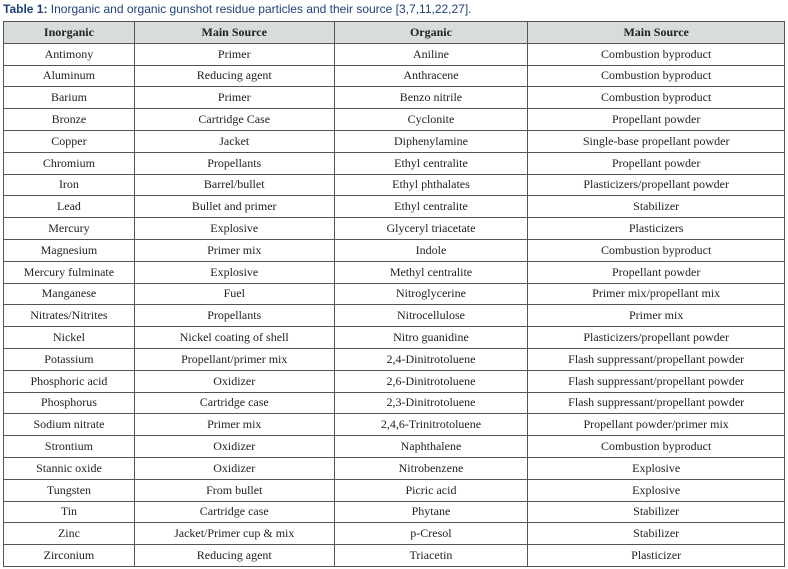 The height and width of the screenshot is (569, 788). Describe the element at coordinates (234, 337) in the screenshot. I see `inorganic-source-cell: Nickel coating of shell` at that location.